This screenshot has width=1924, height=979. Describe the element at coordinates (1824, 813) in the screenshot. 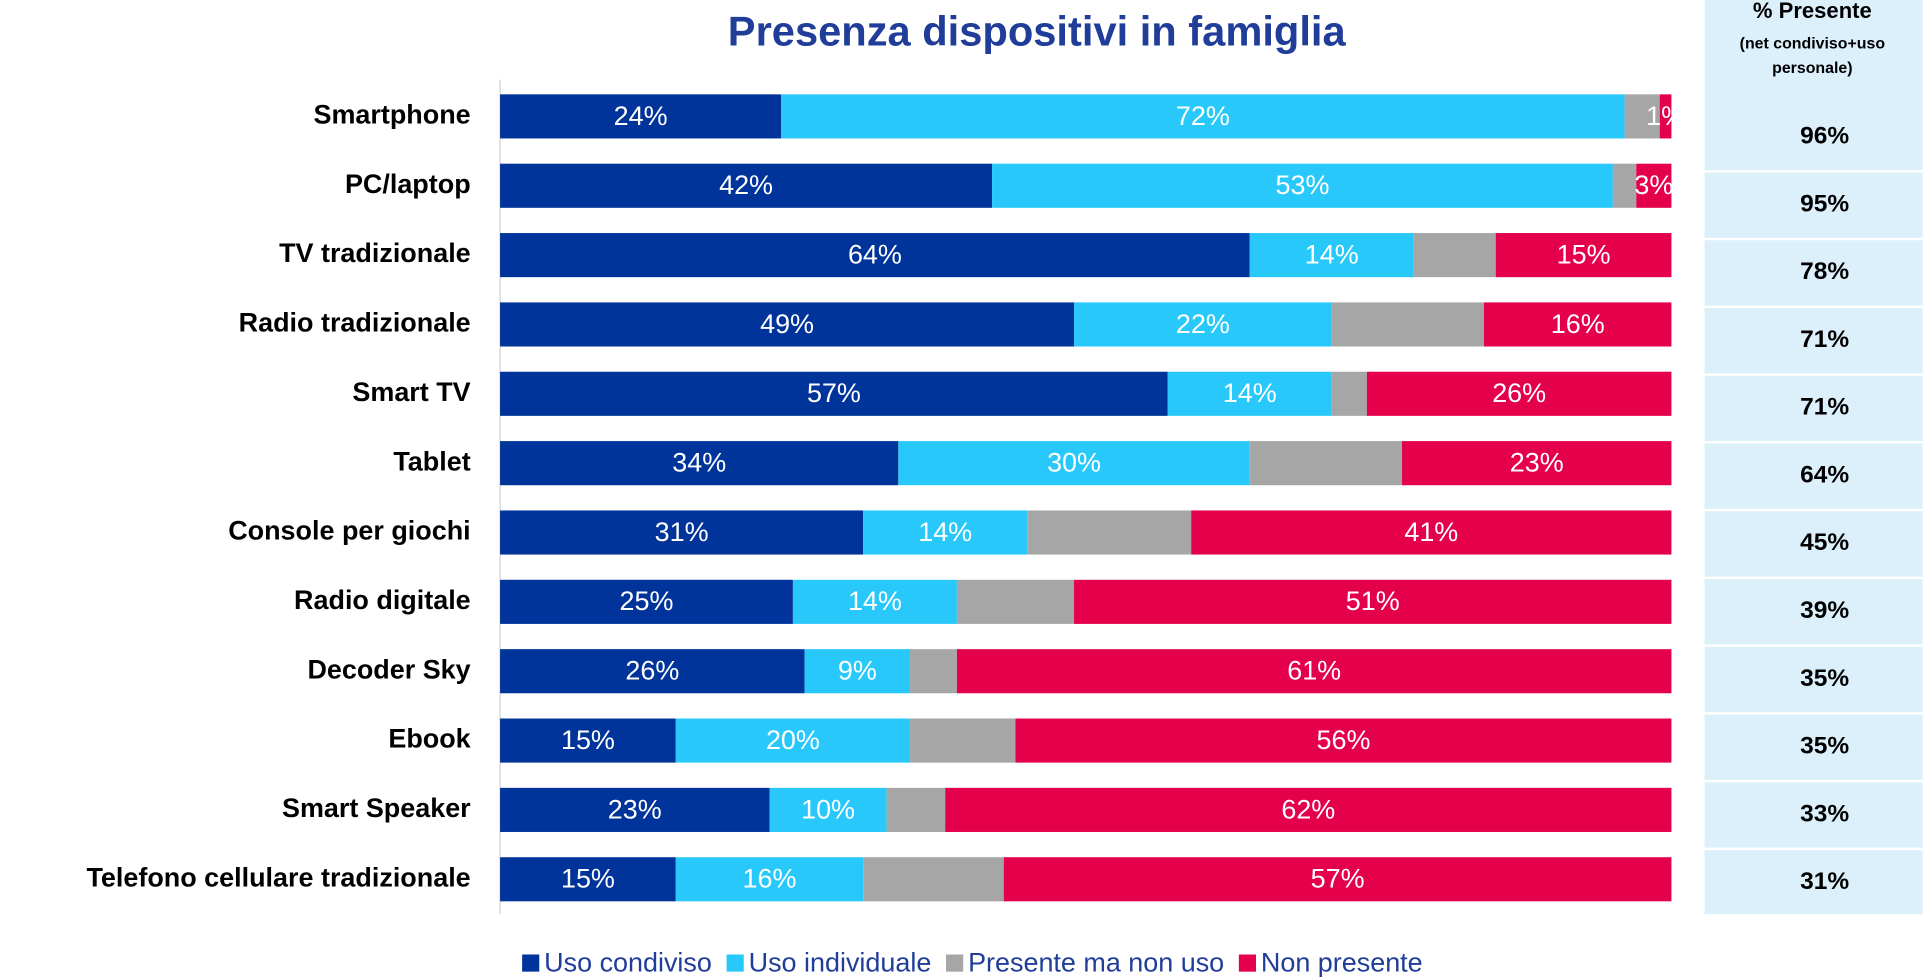

I see `side-value: 33%` at that location.